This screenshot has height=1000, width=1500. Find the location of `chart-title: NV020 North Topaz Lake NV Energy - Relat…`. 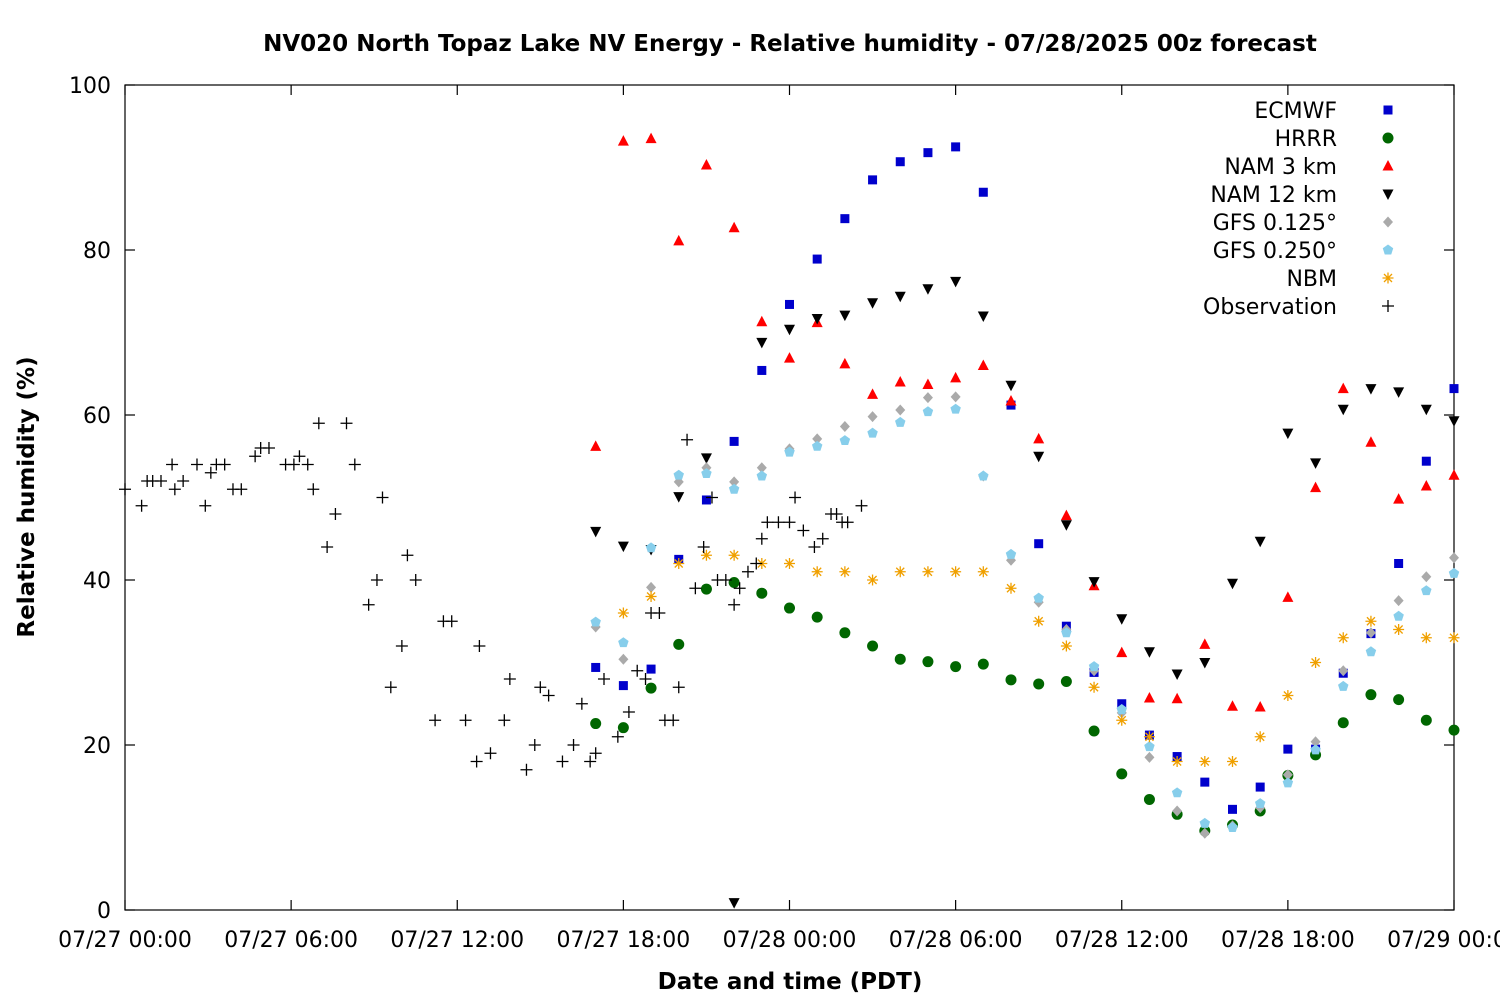

chart-title: NV020 North Topaz Lake NV Energy - Relat… is located at coordinates (790, 44).